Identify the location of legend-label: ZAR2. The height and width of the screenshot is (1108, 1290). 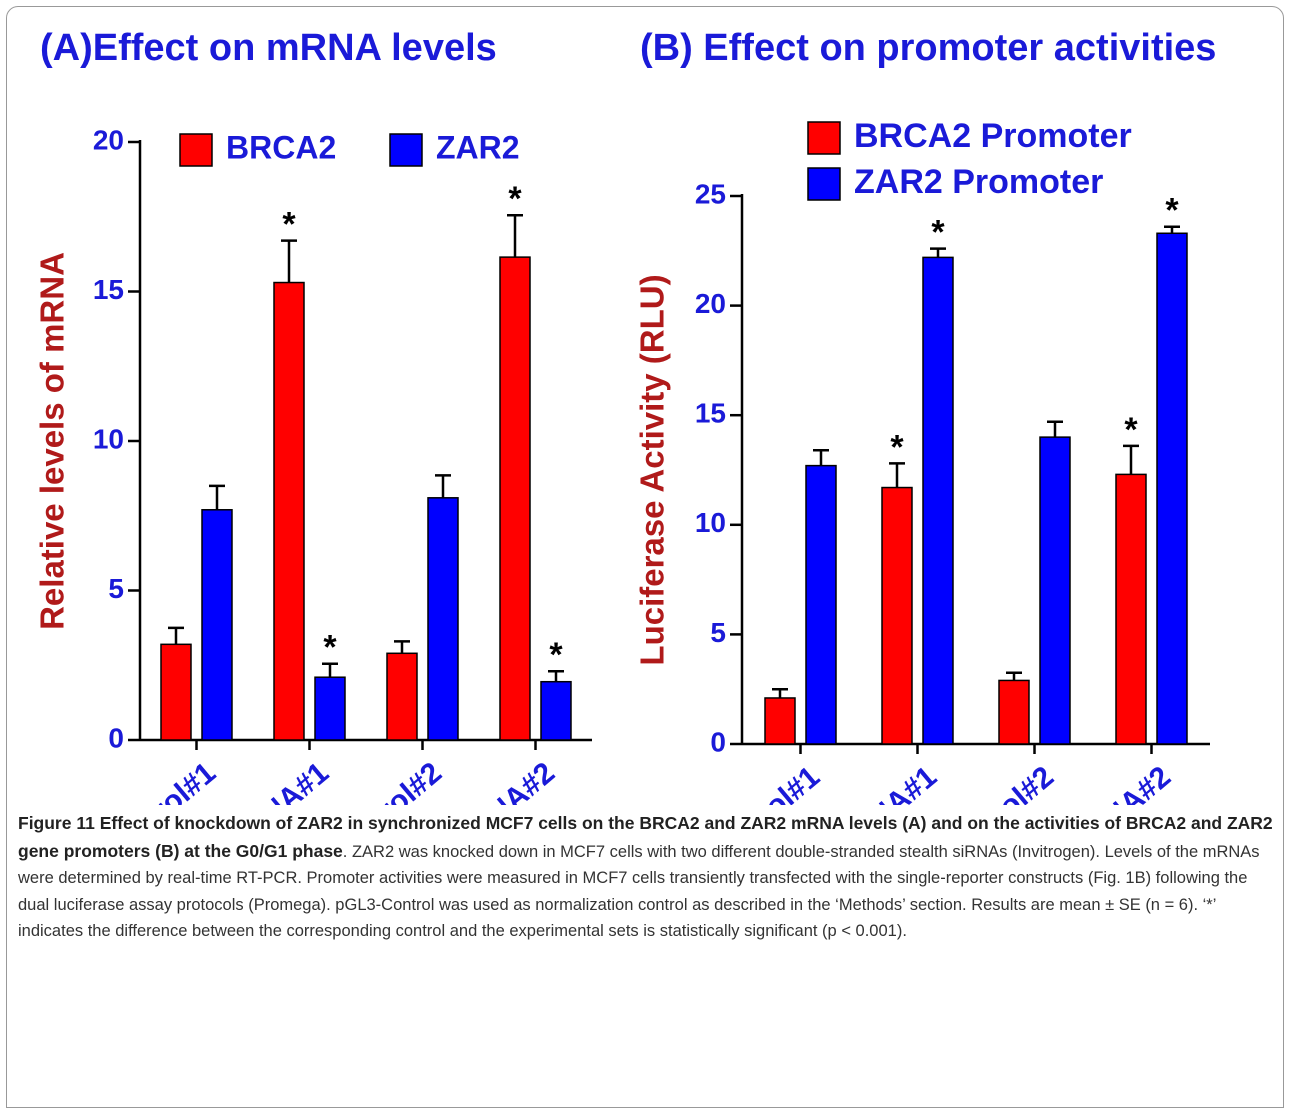
(478, 147).